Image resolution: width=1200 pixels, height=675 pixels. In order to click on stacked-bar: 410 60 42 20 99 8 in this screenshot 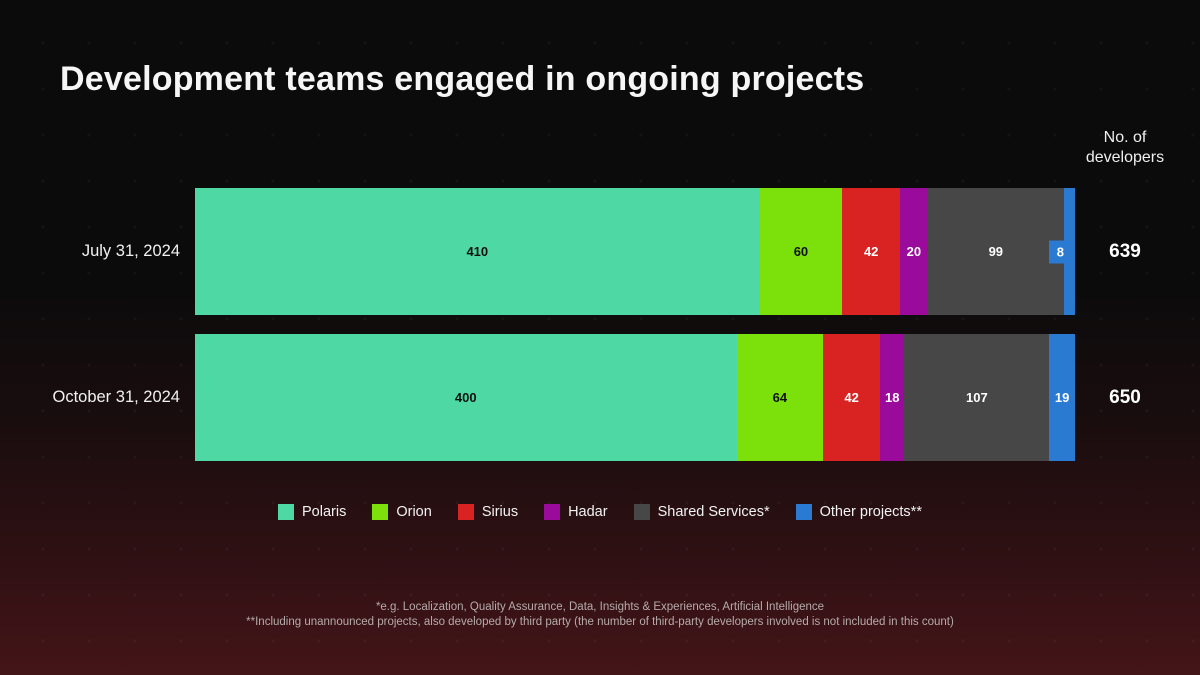, I will do `click(635, 251)`.